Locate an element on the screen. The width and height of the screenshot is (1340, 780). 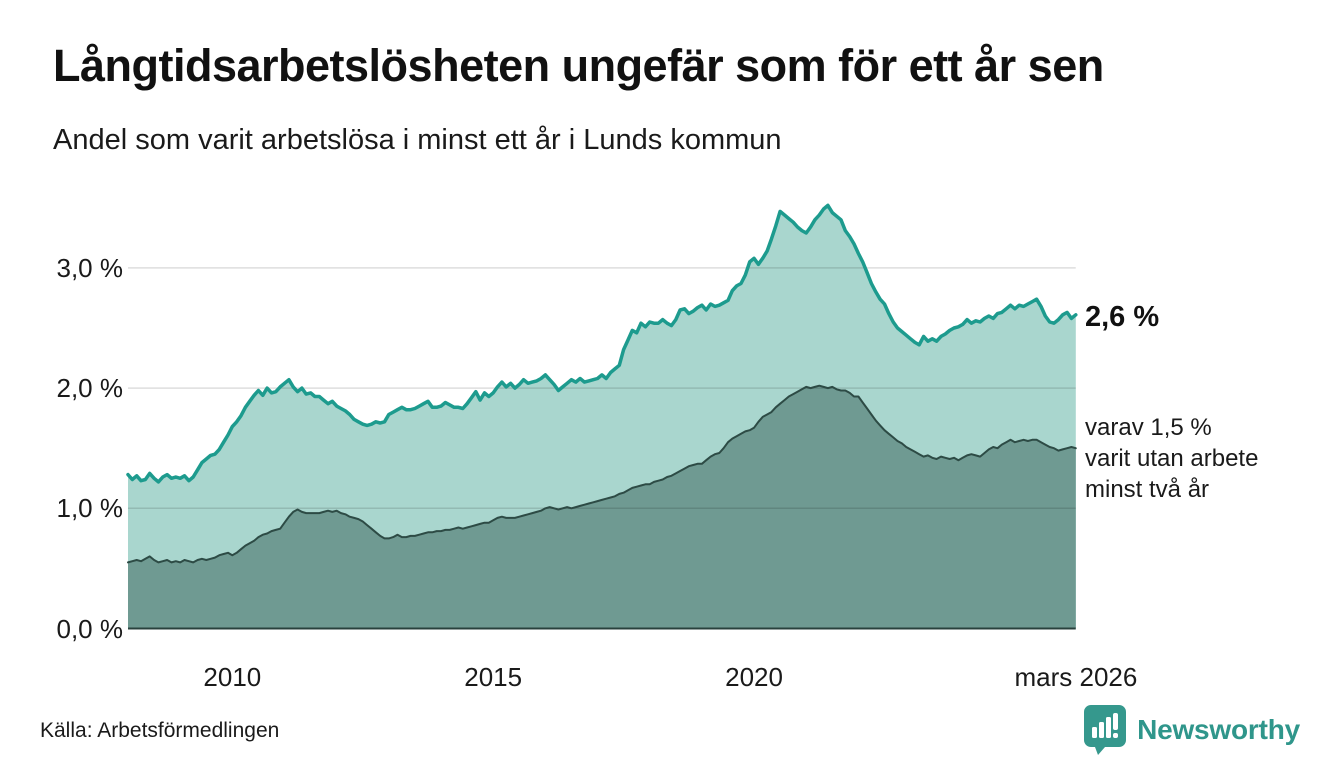
x-tick-label: 2015 is located at coordinates (493, 677).